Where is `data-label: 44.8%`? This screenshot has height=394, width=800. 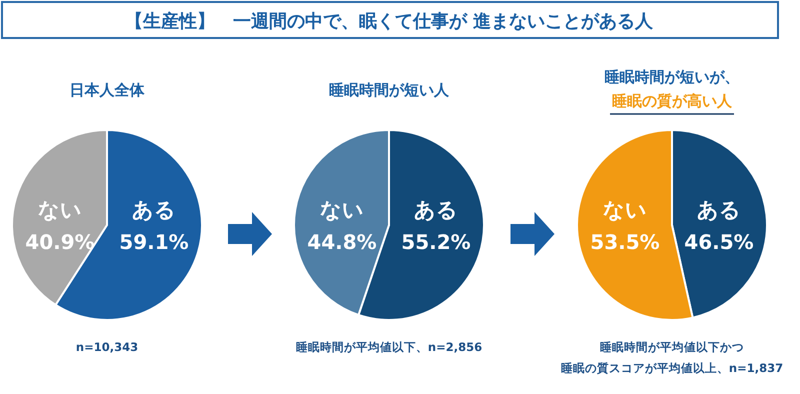 data-label: 44.8% is located at coordinates (342, 242).